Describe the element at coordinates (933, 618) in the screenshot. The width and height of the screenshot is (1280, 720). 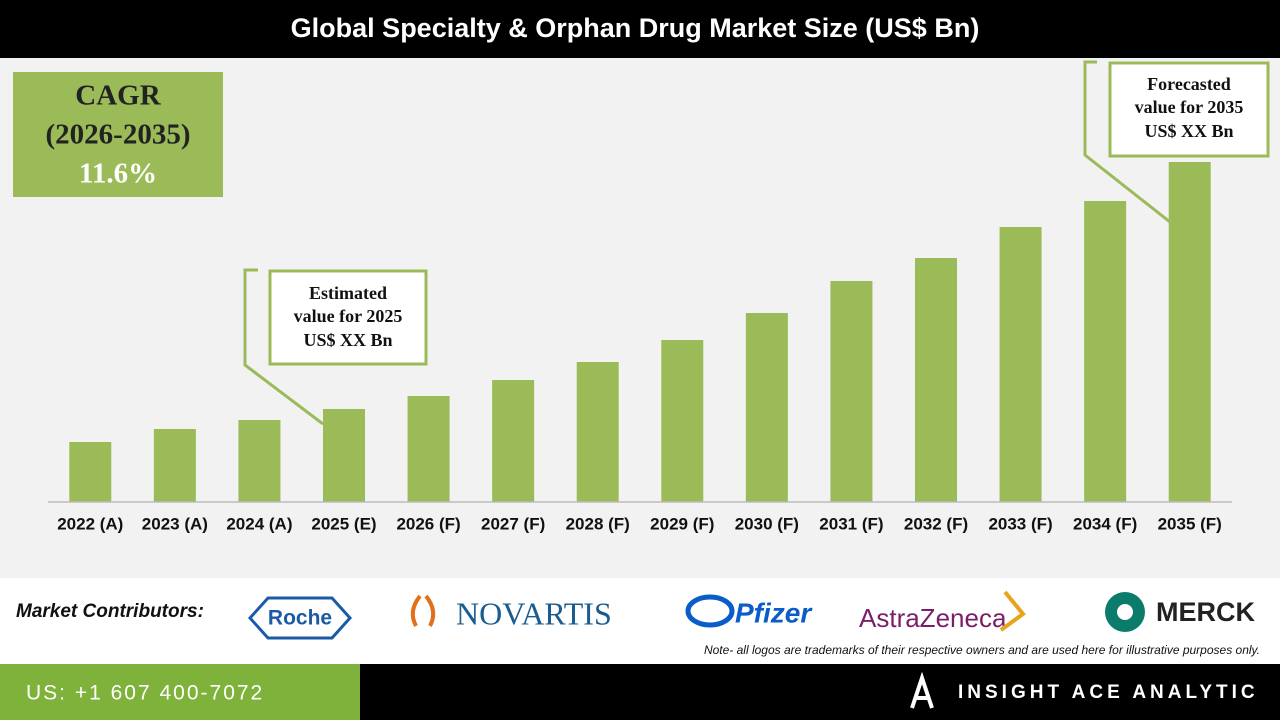
I see `logo-text: AstraZeneca` at that location.